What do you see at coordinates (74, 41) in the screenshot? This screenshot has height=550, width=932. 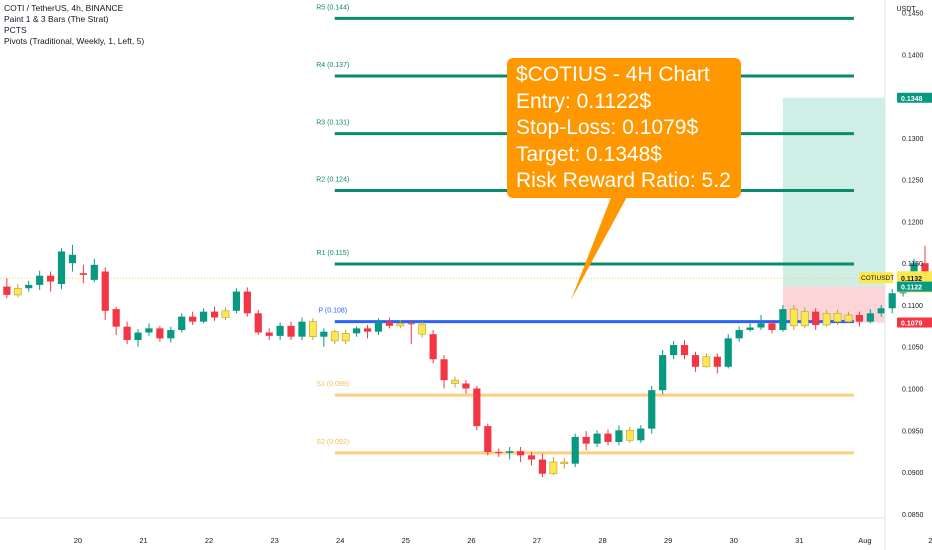 I see `indicator-pivots: Pivots (Traditional, Weekly, 1, Left, 5)` at bounding box center [74, 41].